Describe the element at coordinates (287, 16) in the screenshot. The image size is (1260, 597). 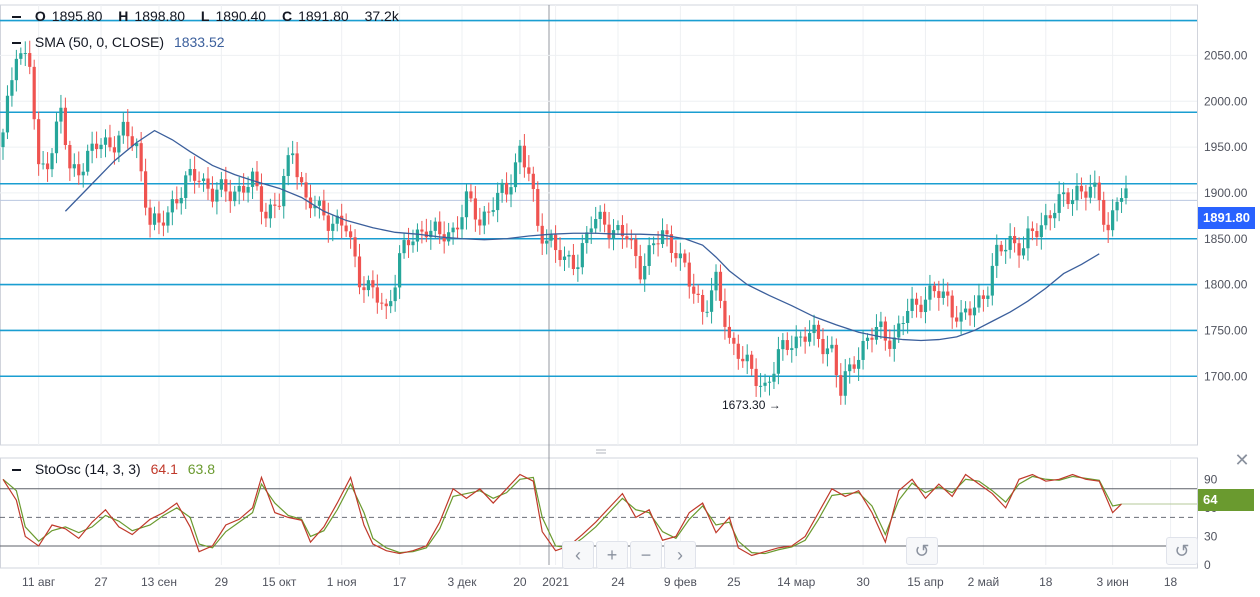
I see `close-label: C` at that location.